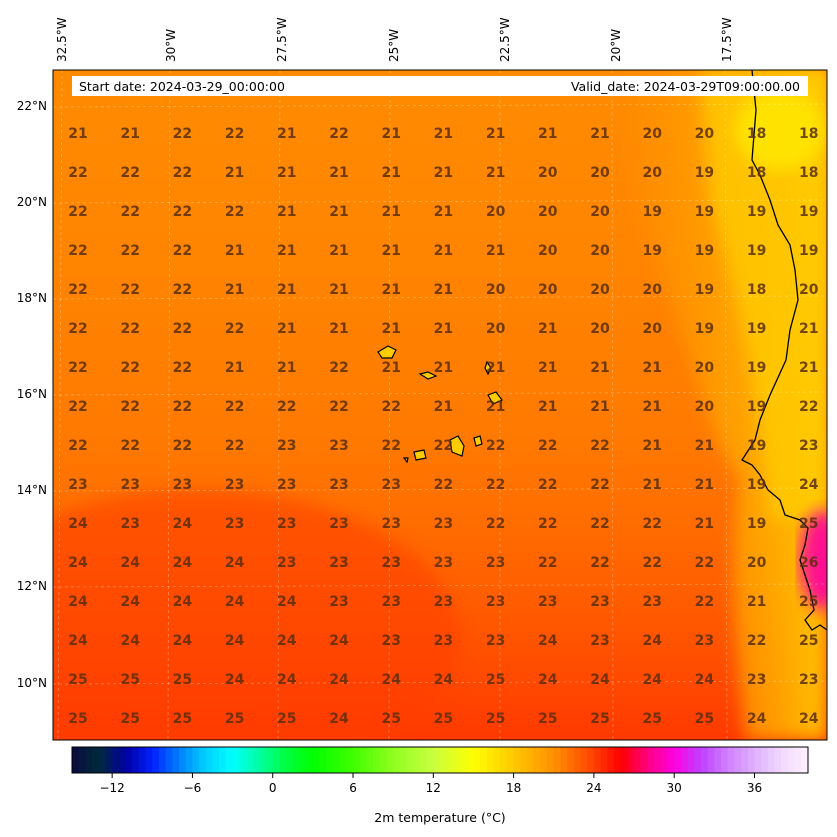 The height and width of the screenshot is (837, 837). I want to click on colorbar-tick-label: −6, so click(193, 788).